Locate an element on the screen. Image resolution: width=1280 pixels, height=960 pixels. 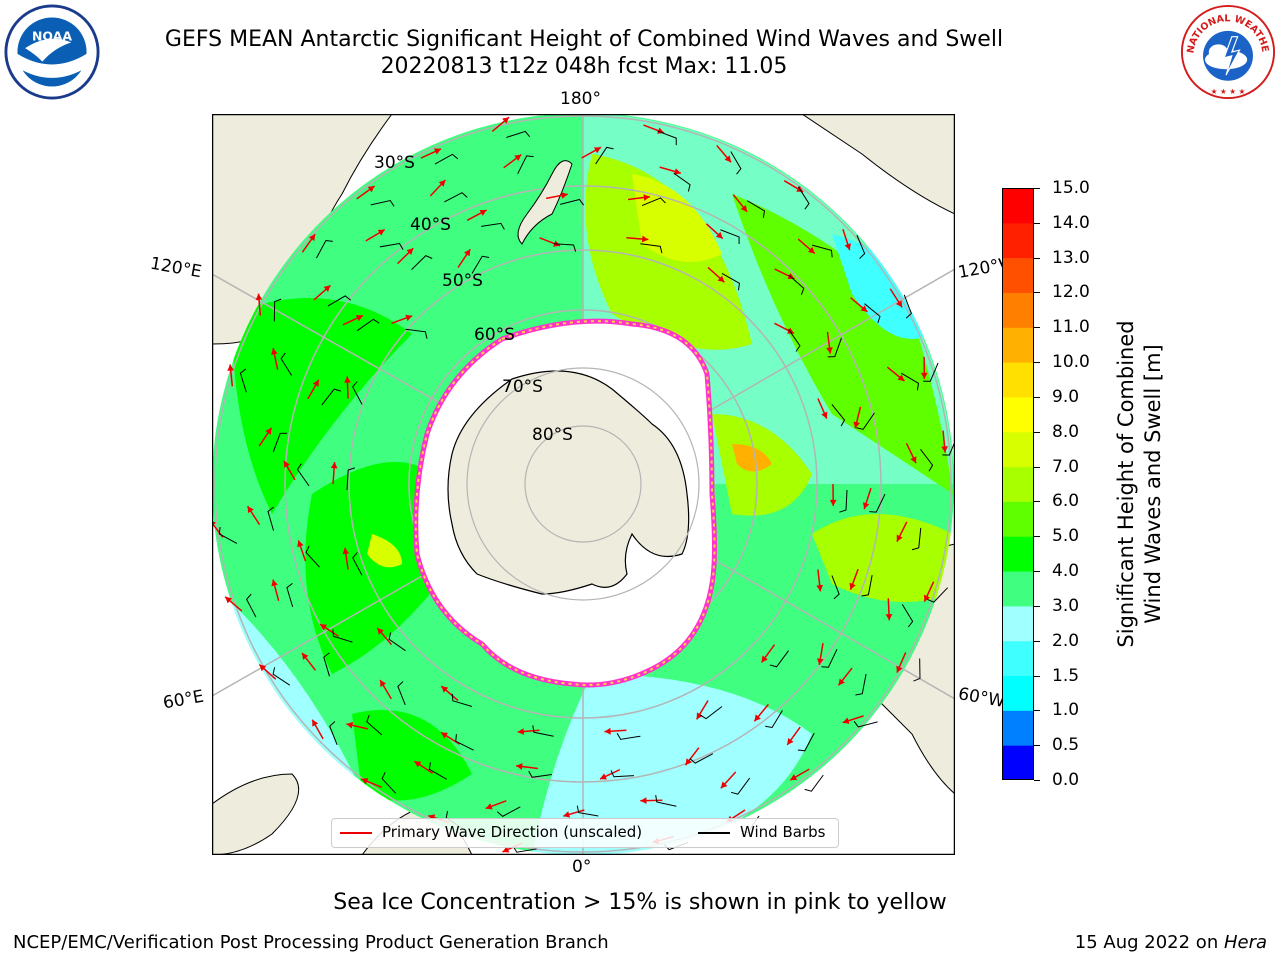
chart-subtitle: 20220813 t12z 048h fcst Max: 11.05 is located at coordinates (584, 66).